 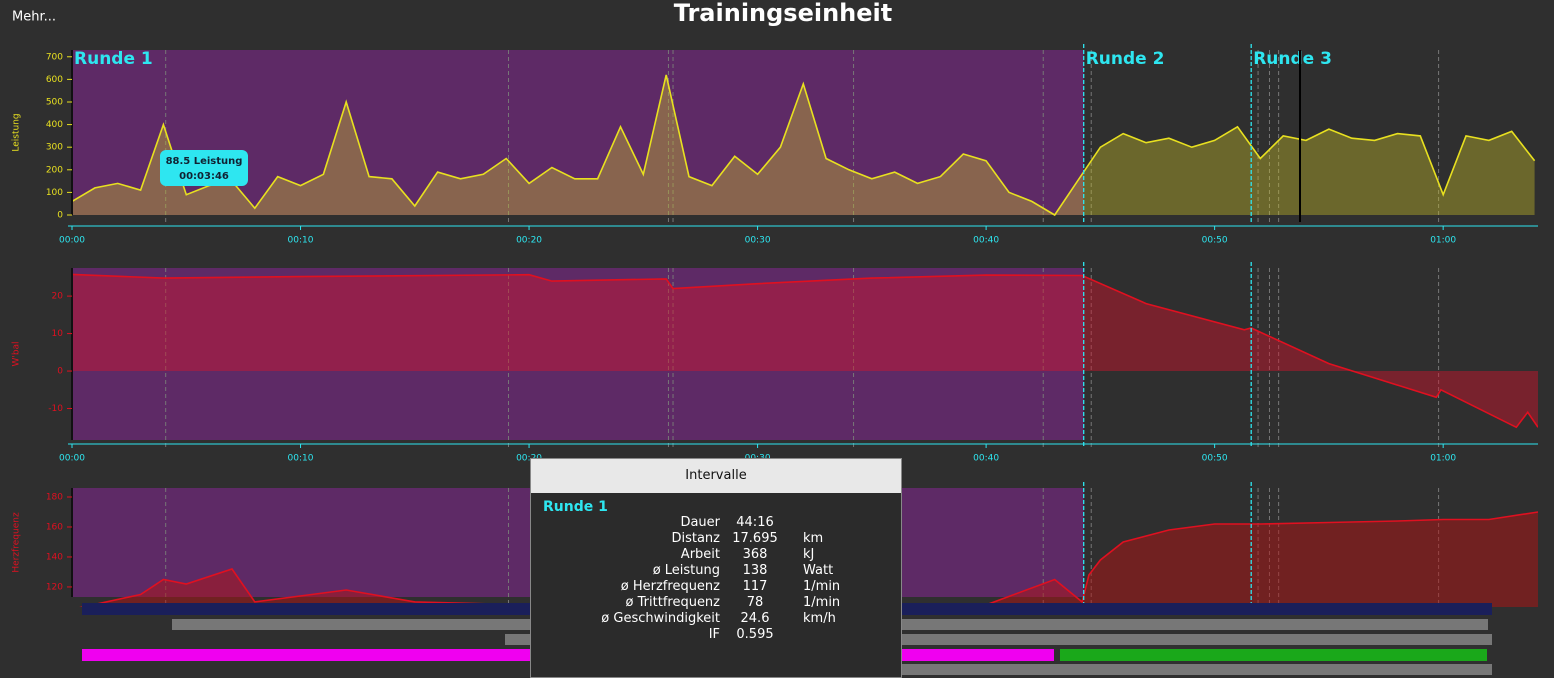 I want to click on y-tick-label: 10, so click(x=58, y=334).